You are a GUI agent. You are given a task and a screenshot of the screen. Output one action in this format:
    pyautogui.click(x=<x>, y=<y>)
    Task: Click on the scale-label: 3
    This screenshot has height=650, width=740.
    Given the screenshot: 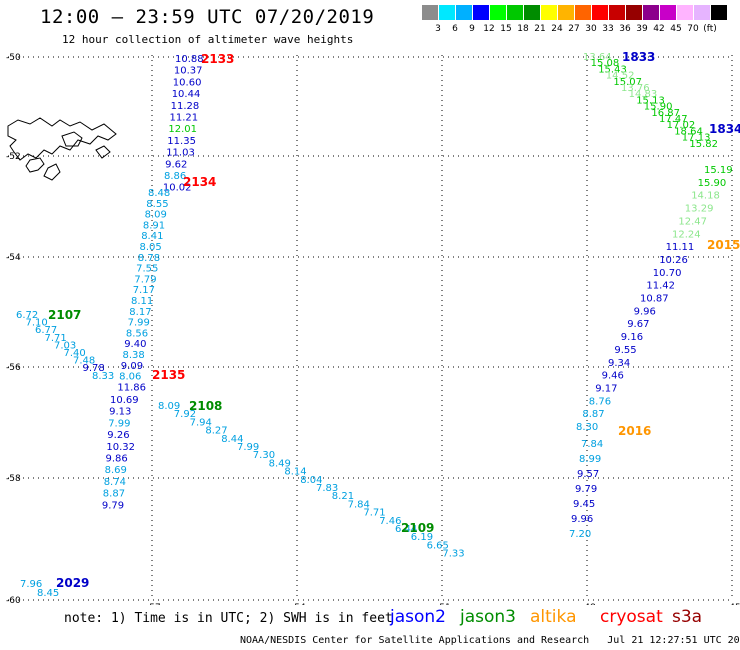 What is the action you would take?
    pyautogui.click(x=438, y=29)
    